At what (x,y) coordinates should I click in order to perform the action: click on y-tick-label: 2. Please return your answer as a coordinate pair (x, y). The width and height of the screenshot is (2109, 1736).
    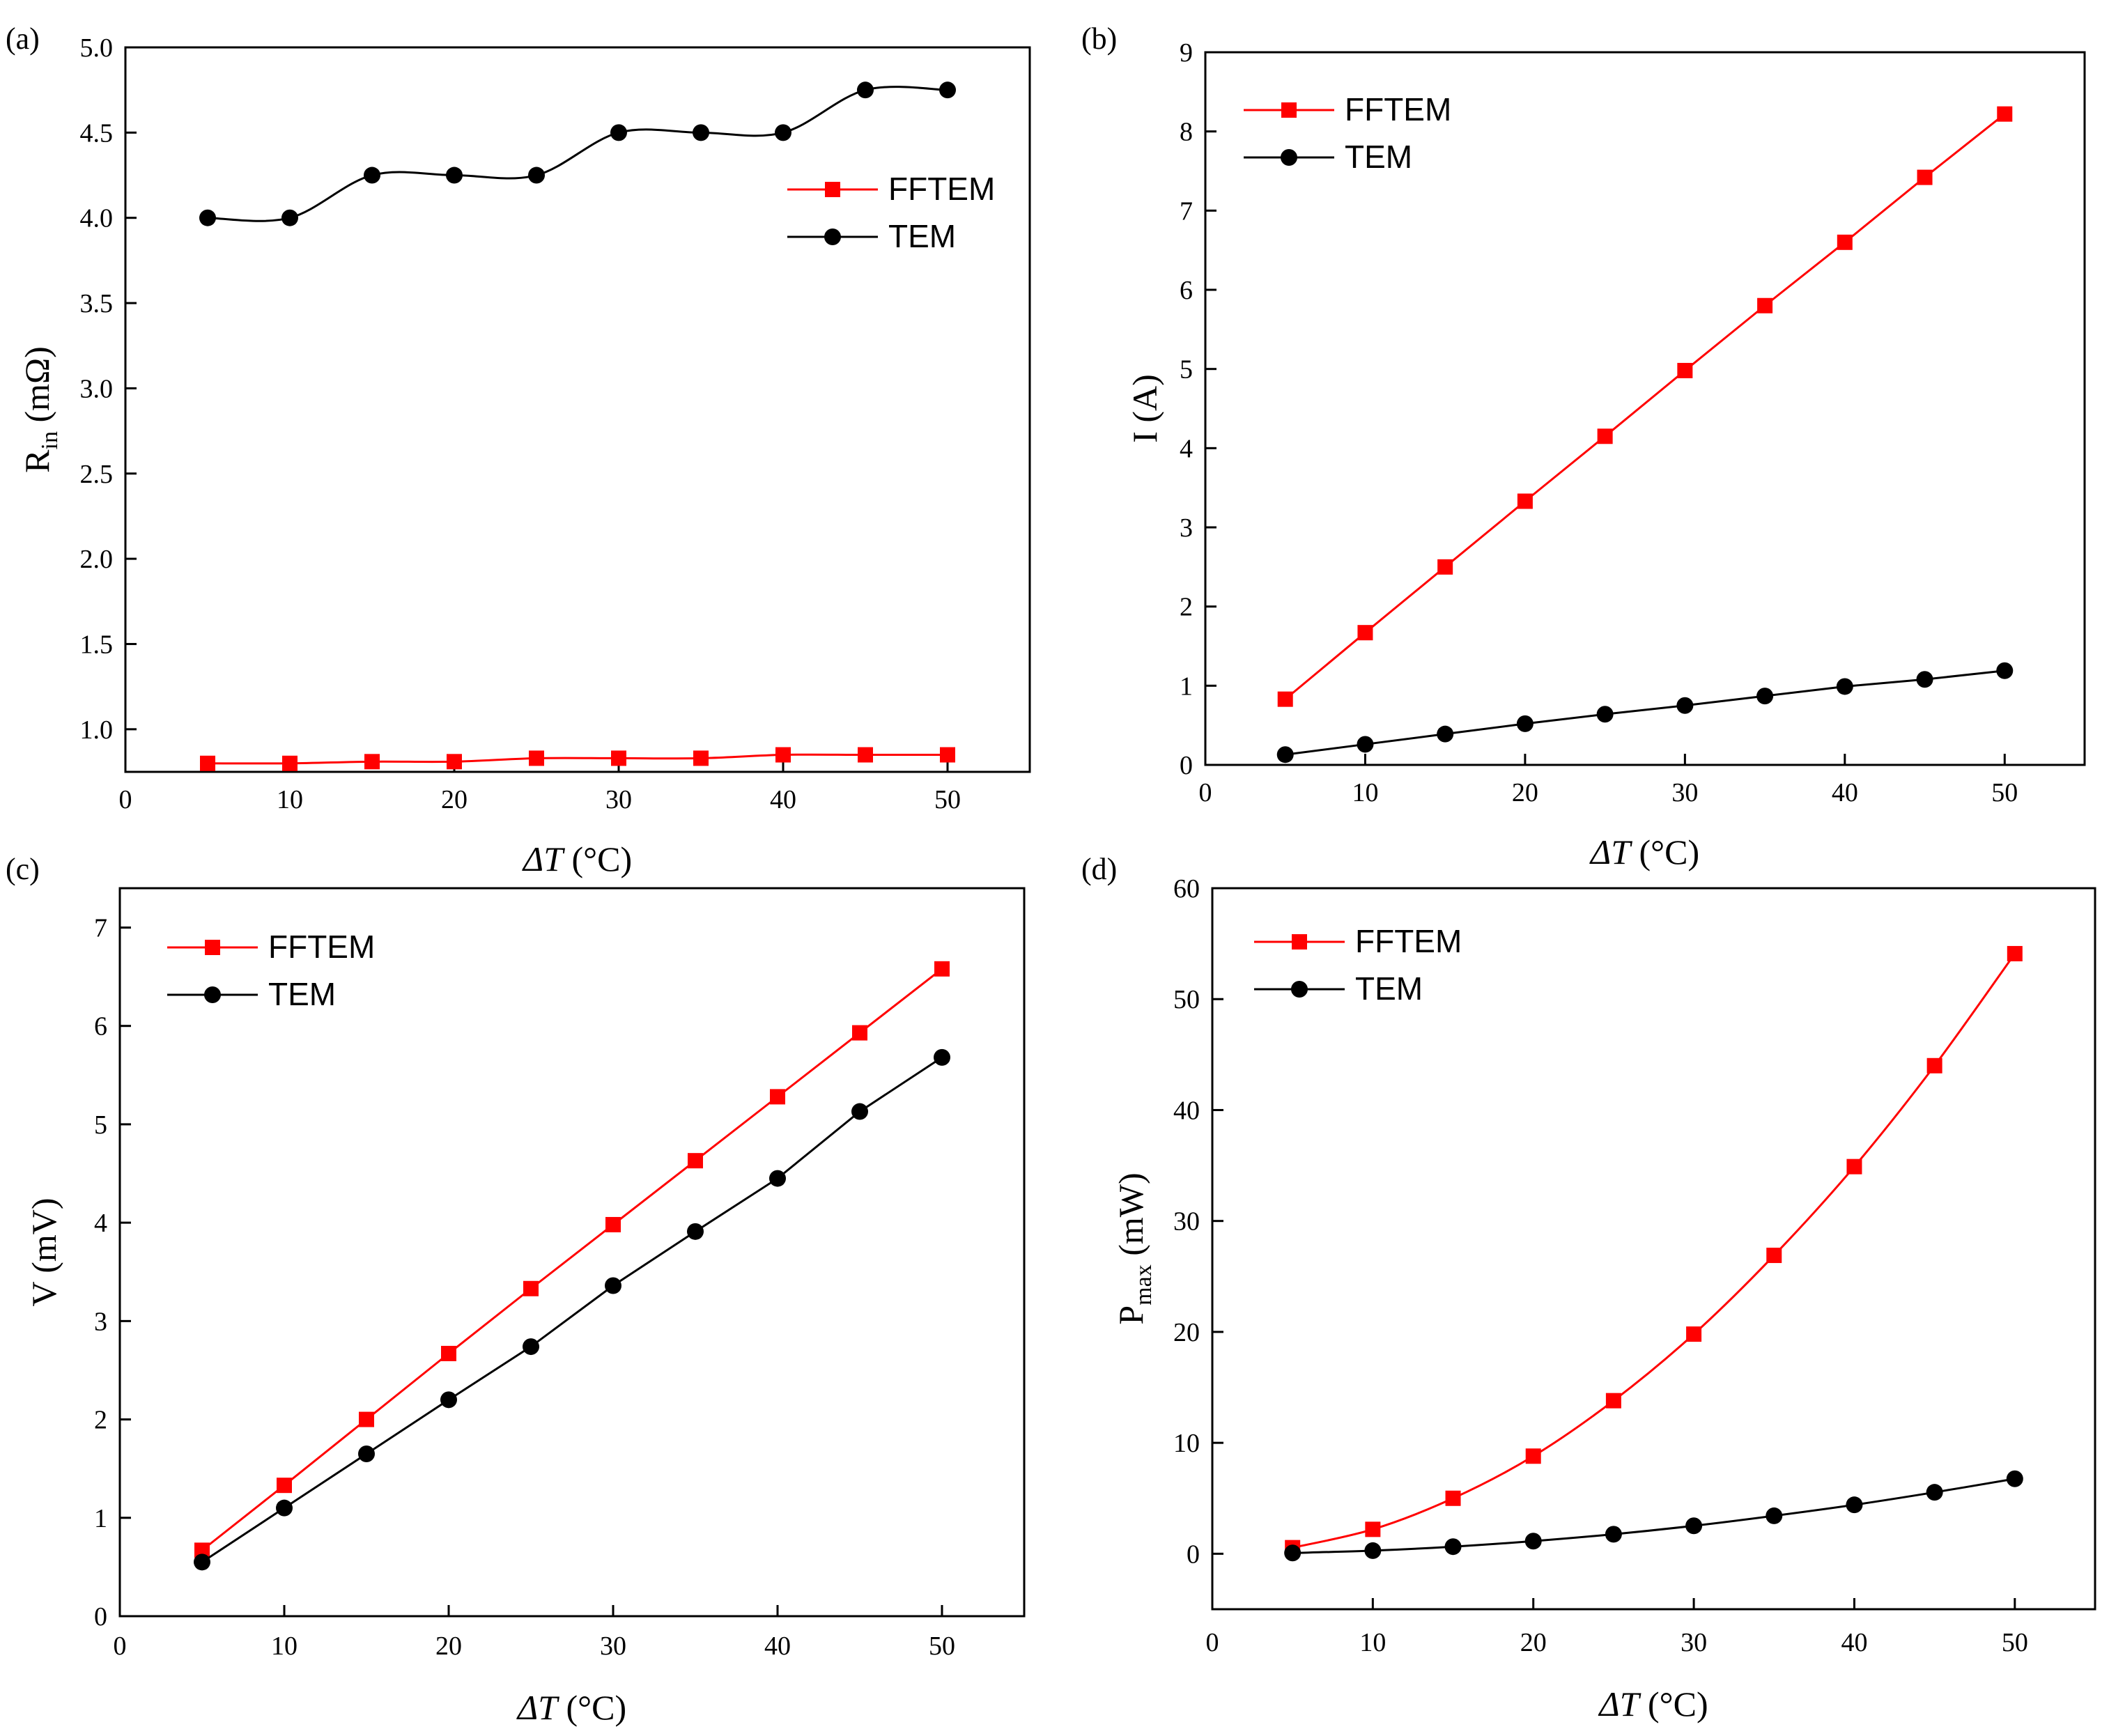
    Looking at the image, I should click on (1186, 608).